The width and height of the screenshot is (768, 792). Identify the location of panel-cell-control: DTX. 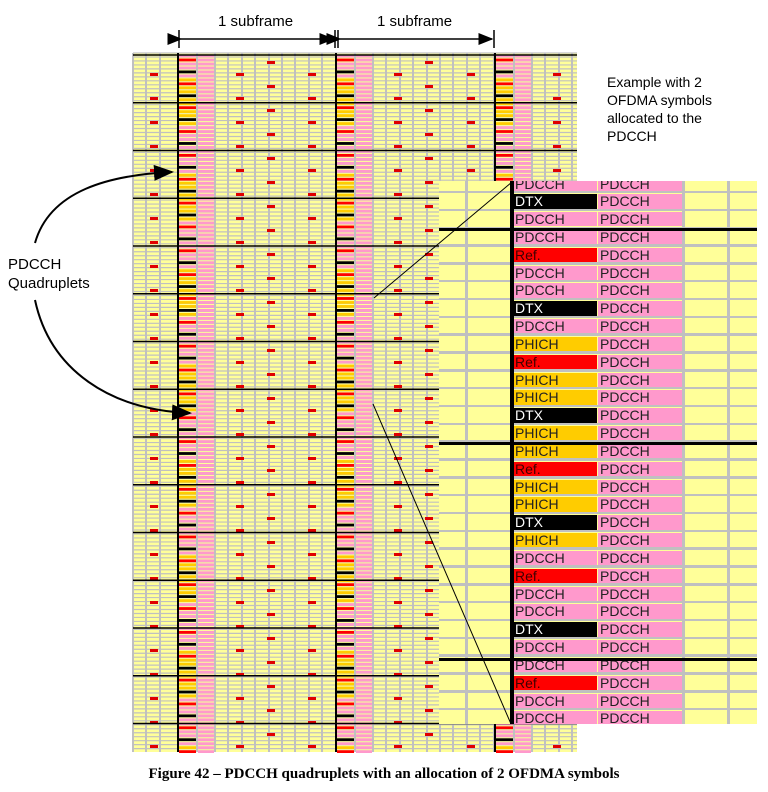
(555, 522).